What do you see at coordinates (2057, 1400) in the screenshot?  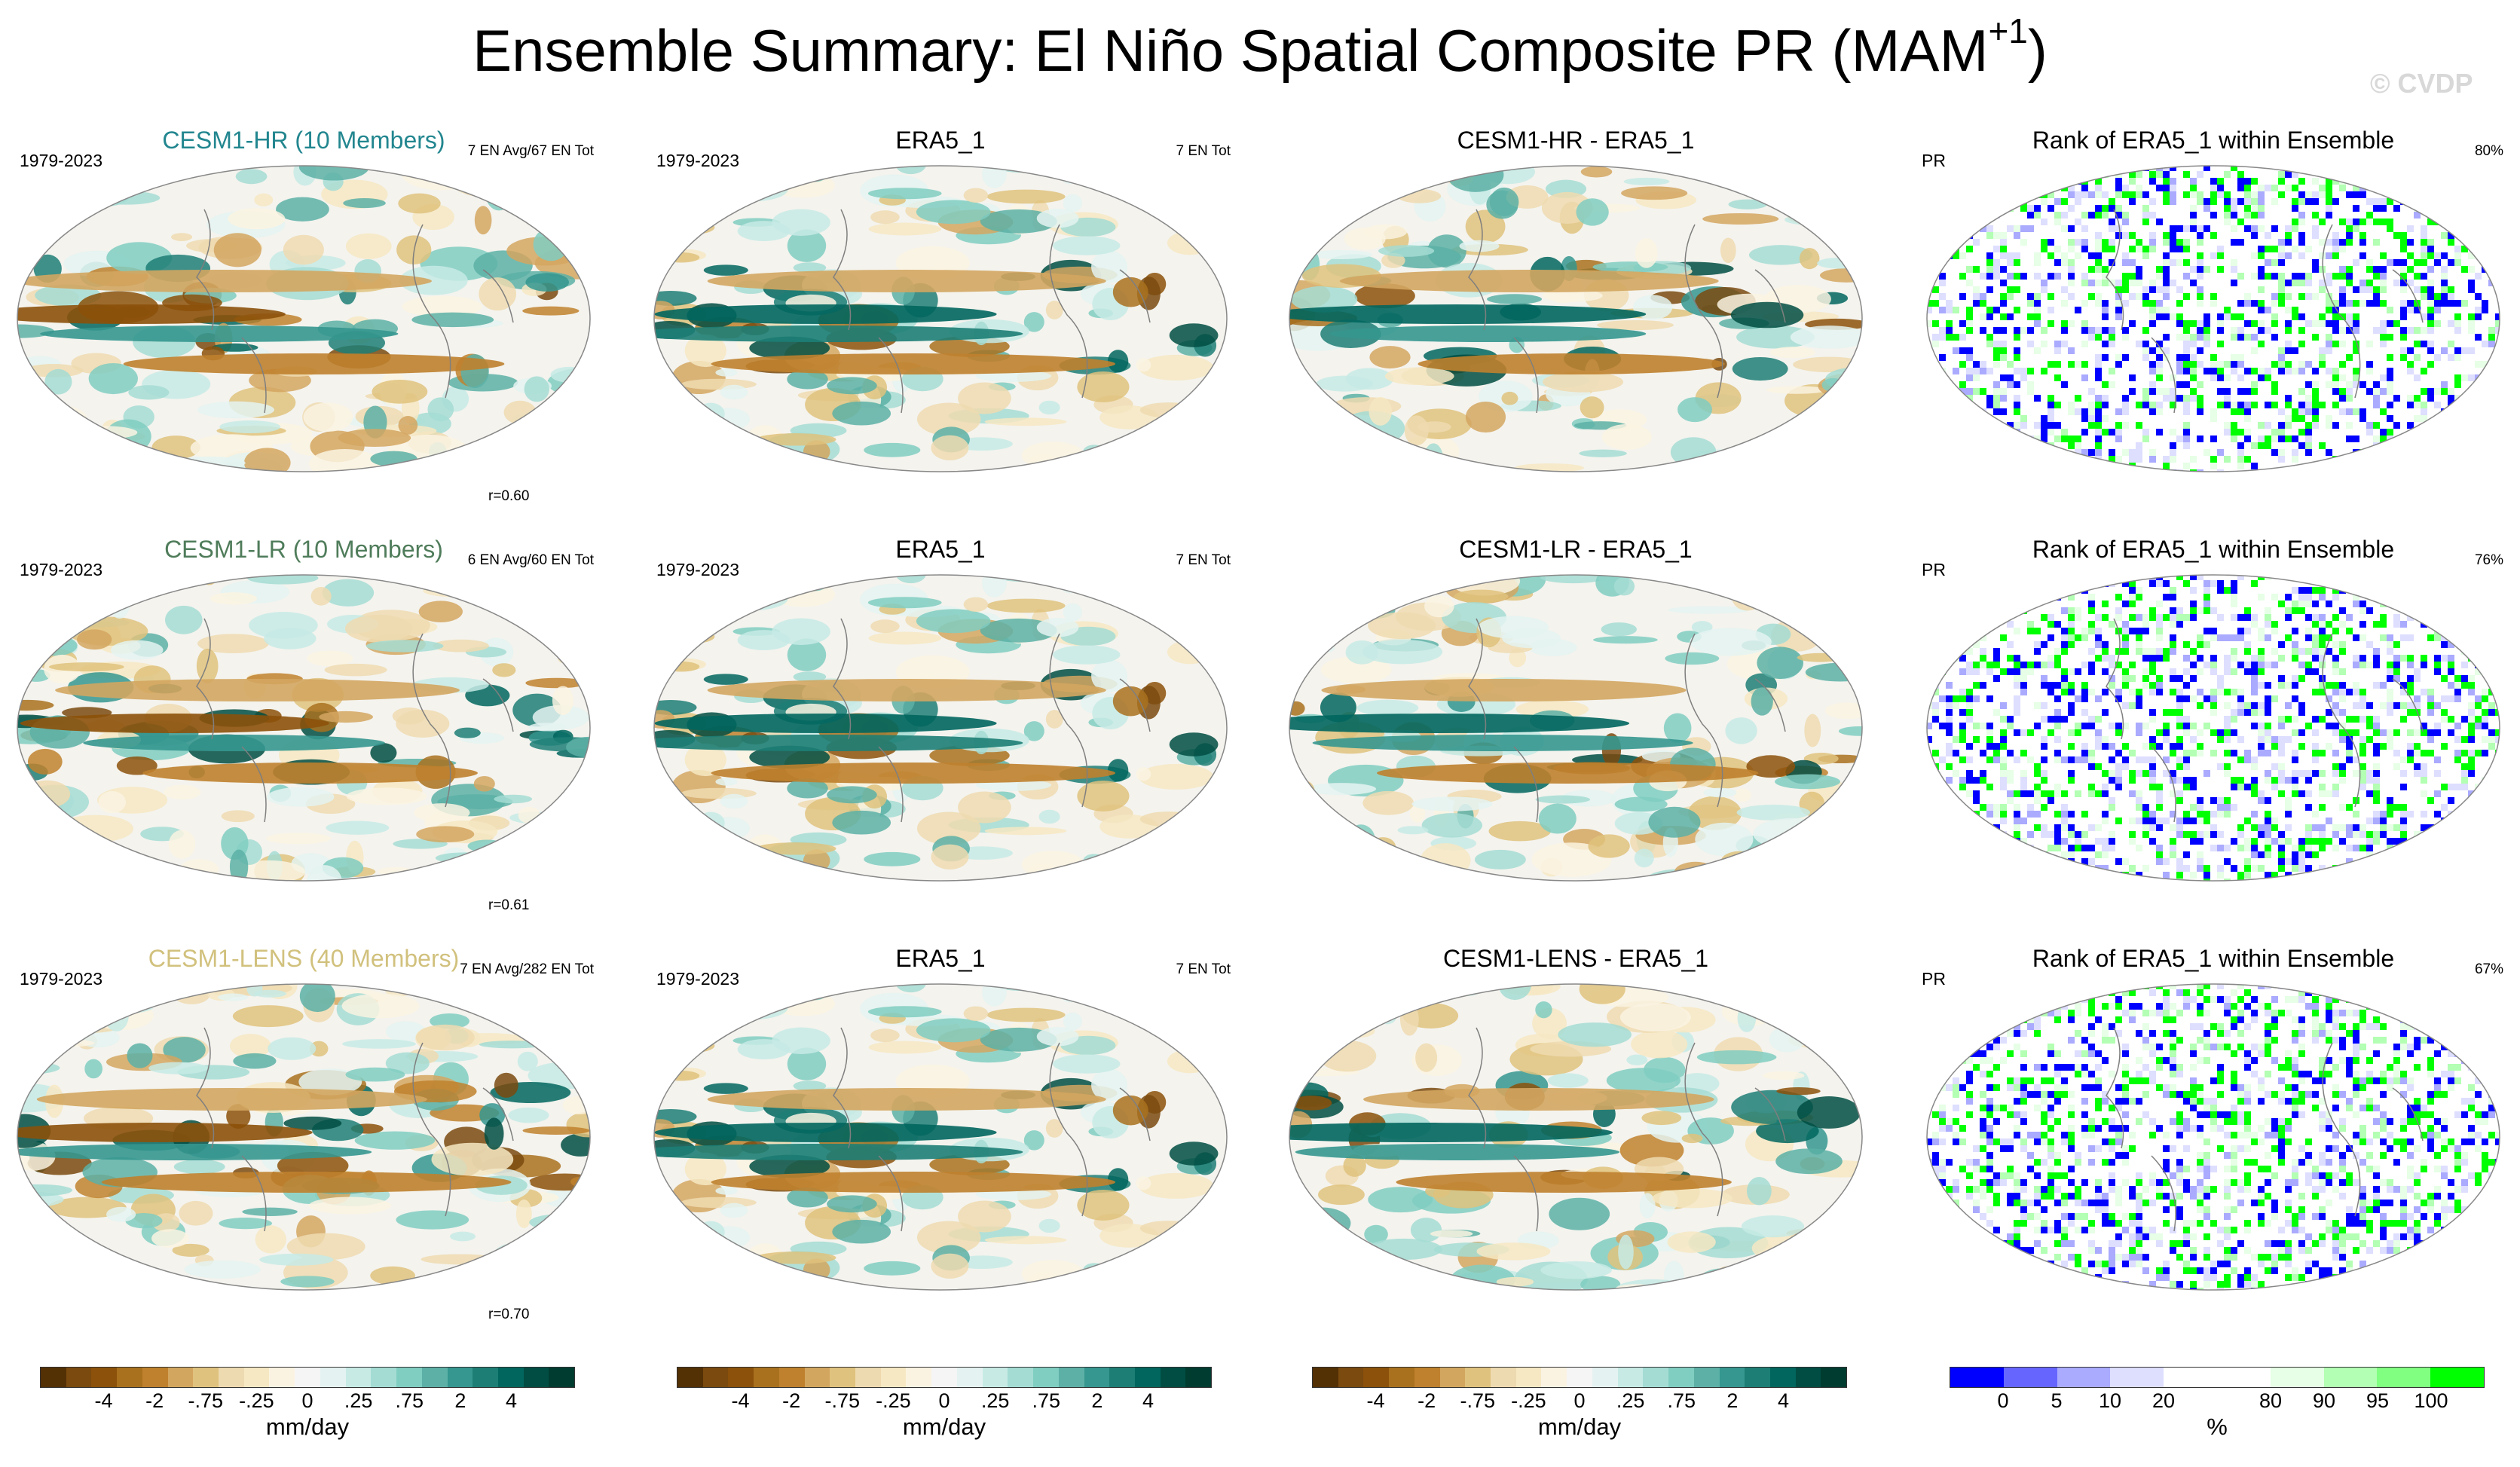 I see `colorbar-tick-label: 5` at bounding box center [2057, 1400].